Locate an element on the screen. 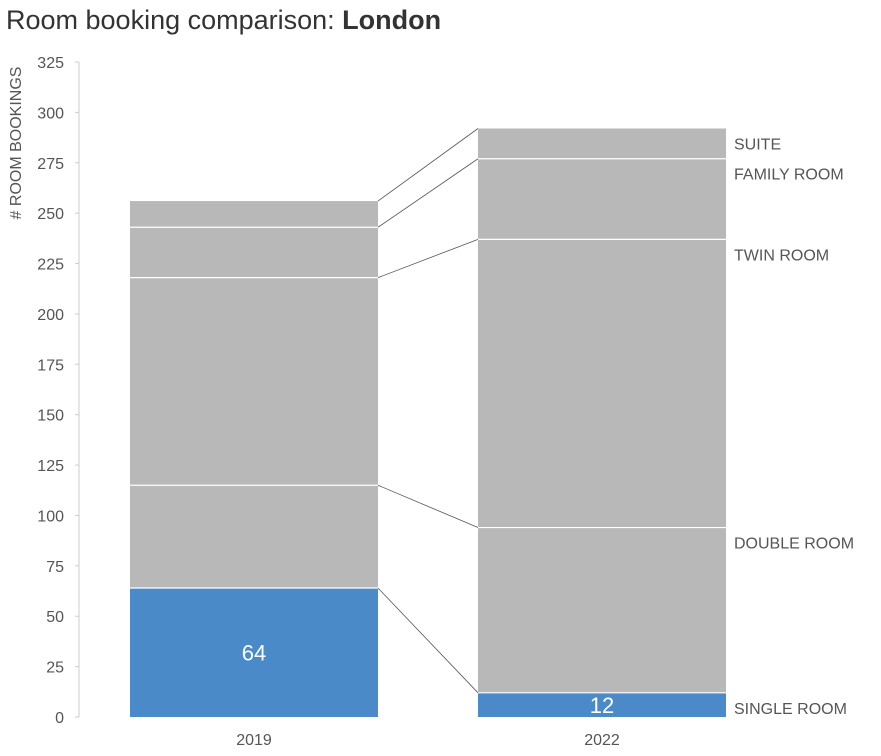 This screenshot has width=881, height=756. y-axis-title: # ROOM BOOKINGS is located at coordinates (16, 143).